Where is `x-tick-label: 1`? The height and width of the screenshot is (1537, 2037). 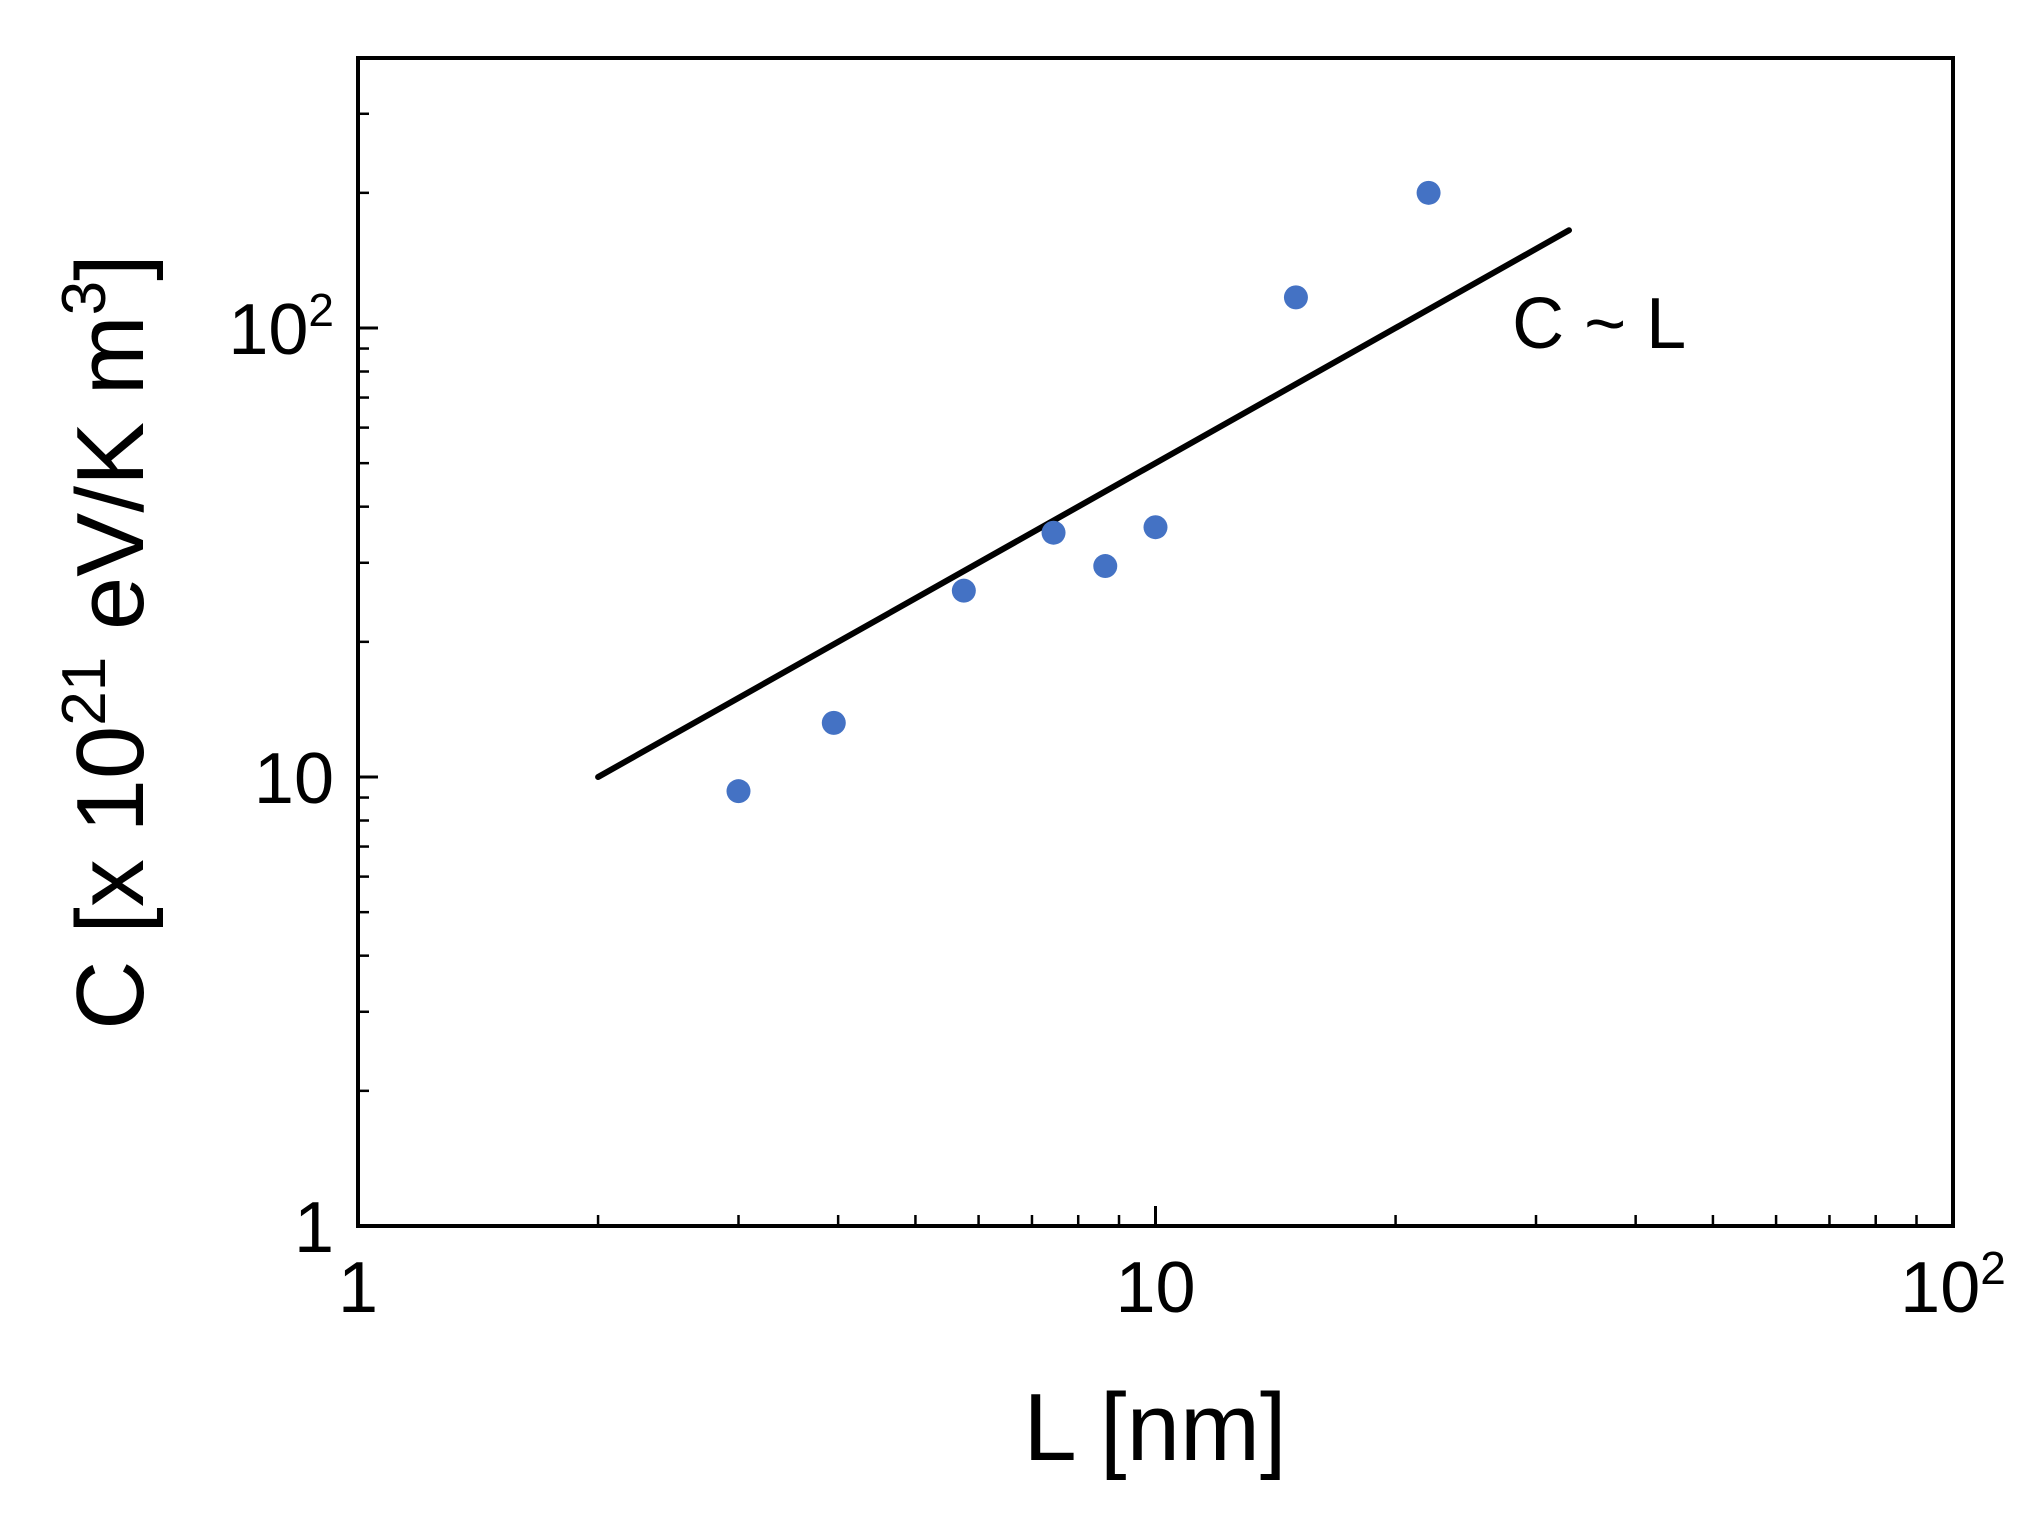
x-tick-label: 1 is located at coordinates (358, 1288).